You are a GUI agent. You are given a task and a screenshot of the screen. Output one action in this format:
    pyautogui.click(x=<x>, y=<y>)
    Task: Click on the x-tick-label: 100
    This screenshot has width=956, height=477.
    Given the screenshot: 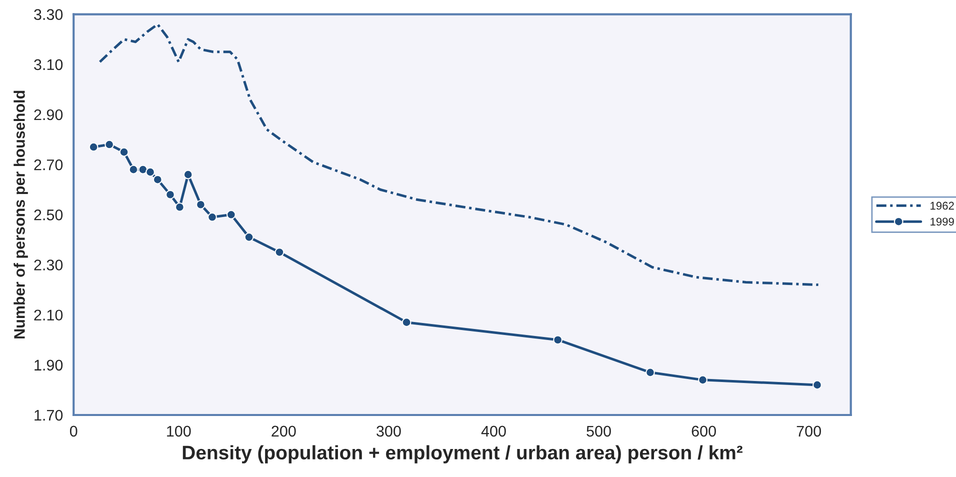 What is the action you would take?
    pyautogui.click(x=179, y=431)
    